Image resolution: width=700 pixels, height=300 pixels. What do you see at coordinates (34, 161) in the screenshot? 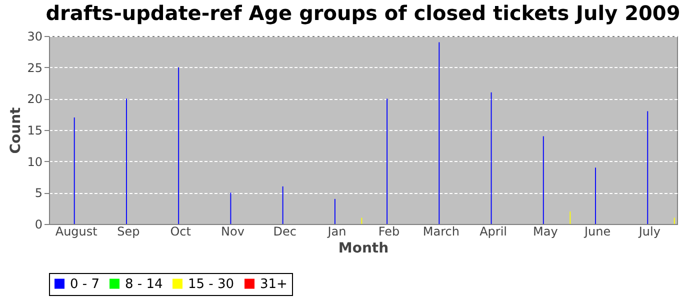
I see `y-tick-label: 10` at bounding box center [34, 161].